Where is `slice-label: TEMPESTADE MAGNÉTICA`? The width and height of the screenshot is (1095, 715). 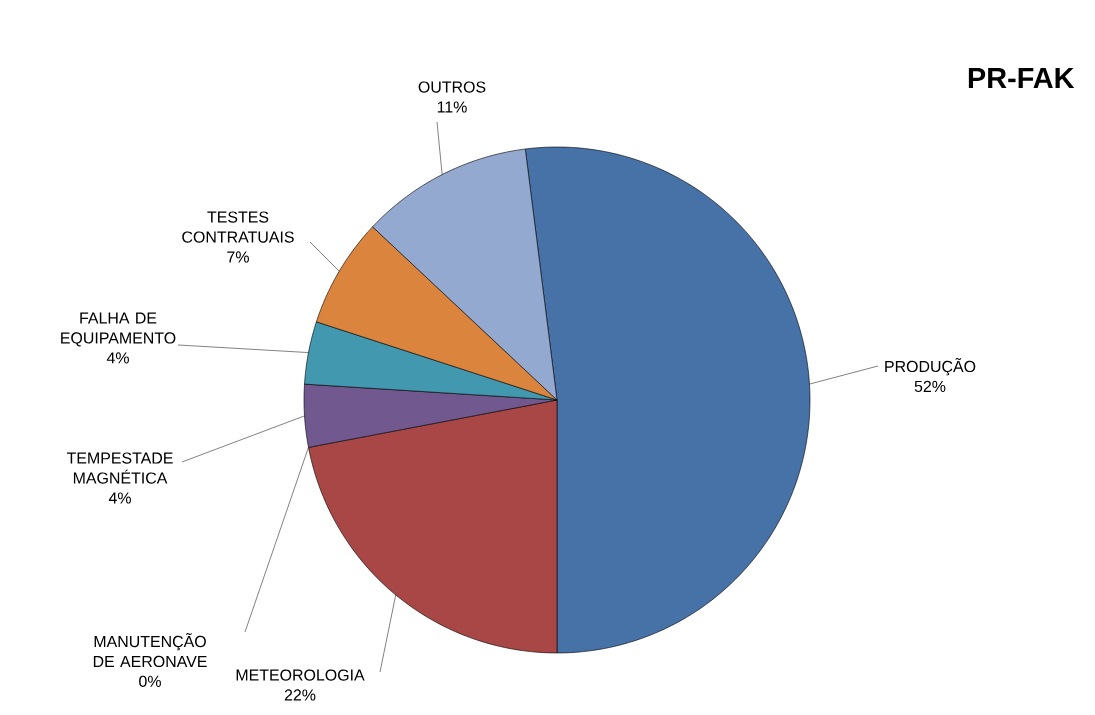
slice-label: TEMPESTADE MAGNÉTICA is located at coordinates (119, 468).